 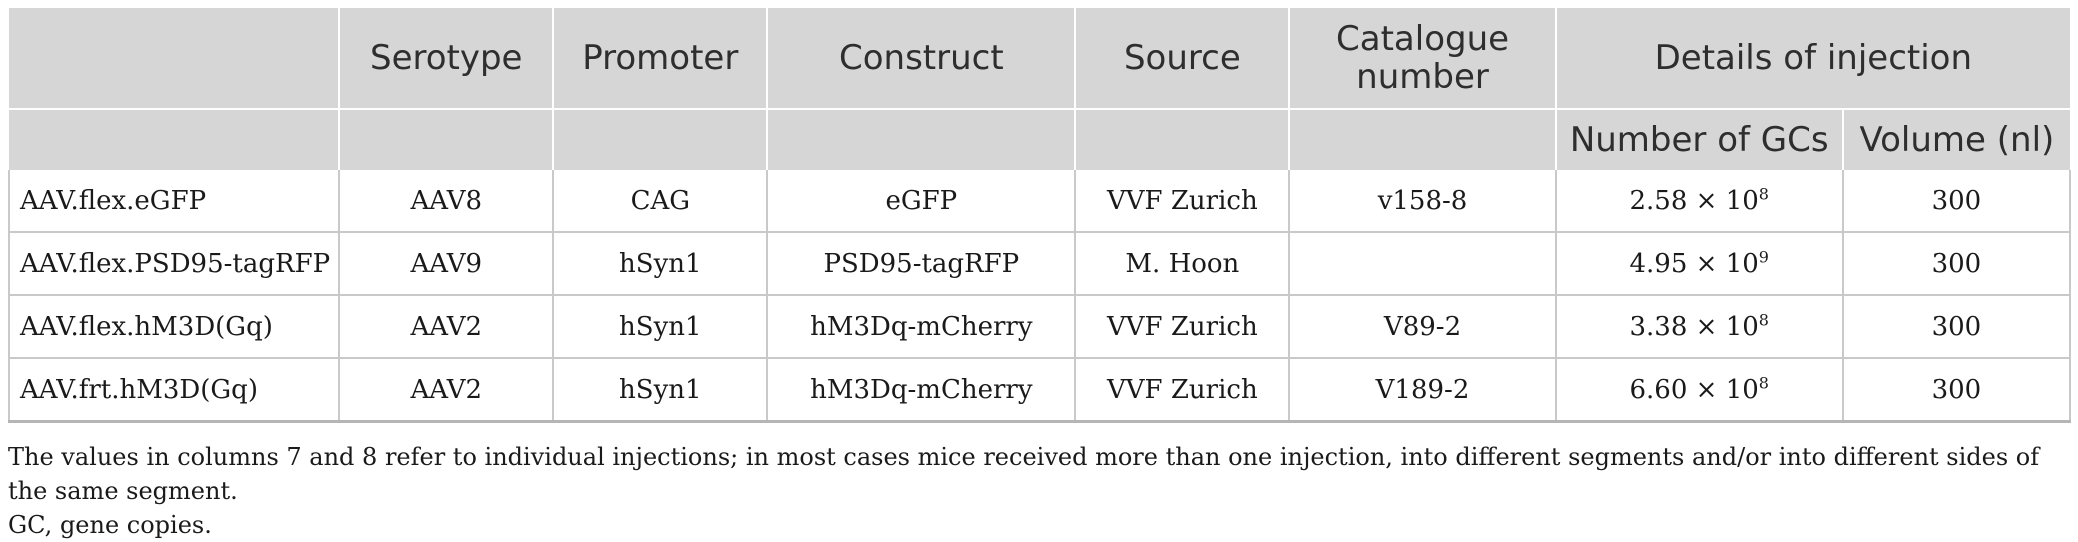 I want to click on header-construct: Construct, so click(x=921, y=58).